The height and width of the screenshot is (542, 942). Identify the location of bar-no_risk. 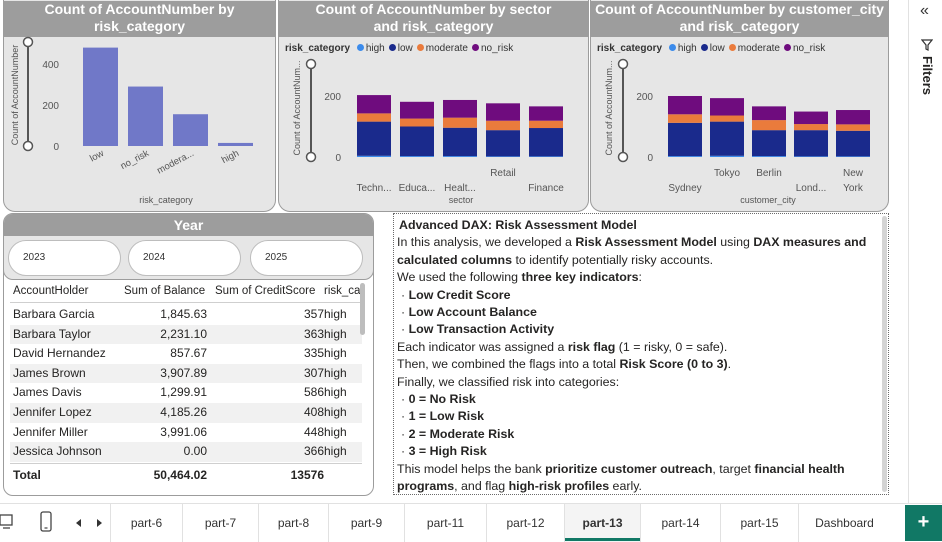
(145, 116).